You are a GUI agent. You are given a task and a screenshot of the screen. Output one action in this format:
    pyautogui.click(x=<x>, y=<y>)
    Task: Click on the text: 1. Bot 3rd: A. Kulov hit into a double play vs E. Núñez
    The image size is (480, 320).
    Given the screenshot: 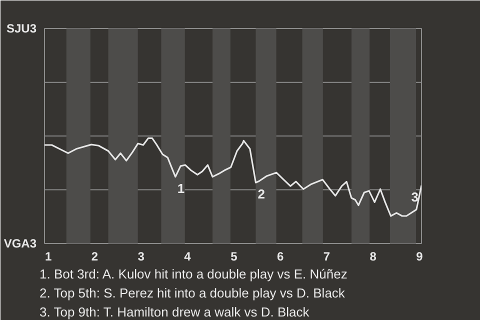 What is the action you would take?
    pyautogui.click(x=194, y=274)
    